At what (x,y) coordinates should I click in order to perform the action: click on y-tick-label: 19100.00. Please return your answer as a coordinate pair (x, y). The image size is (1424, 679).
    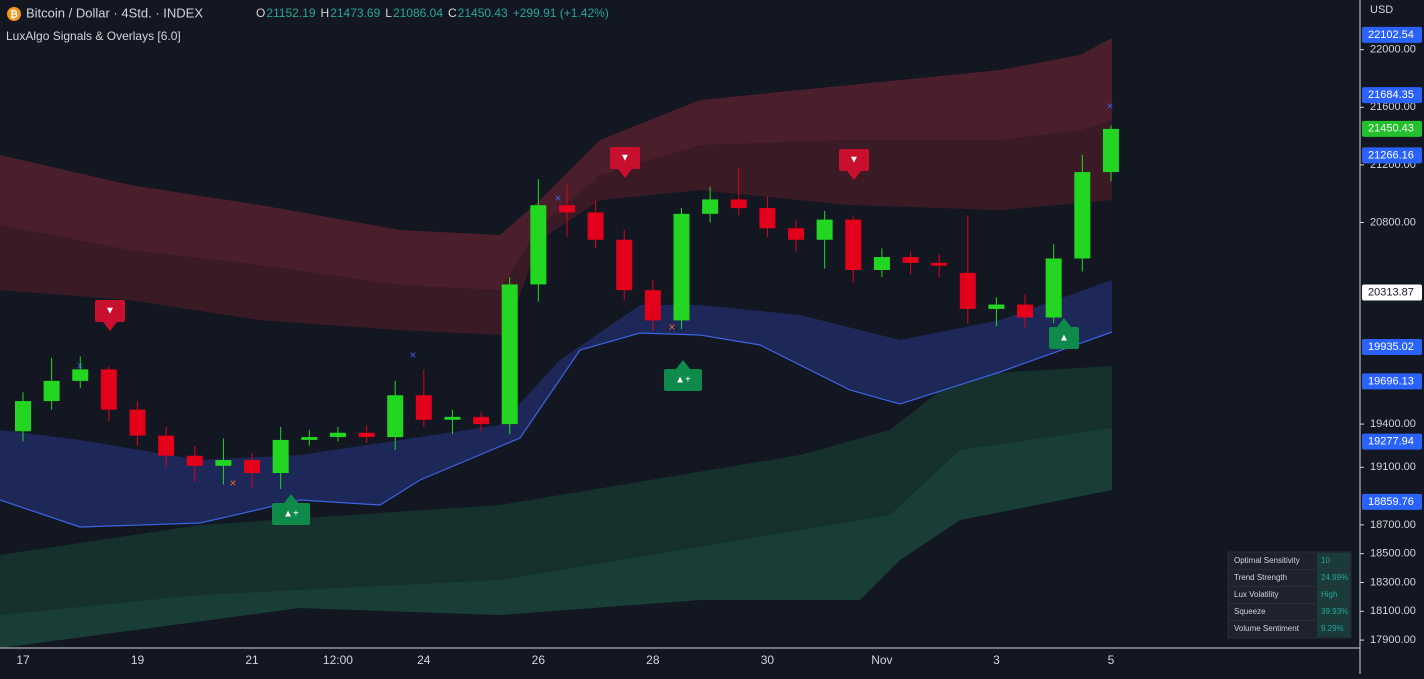
    Looking at the image, I should click on (1393, 467).